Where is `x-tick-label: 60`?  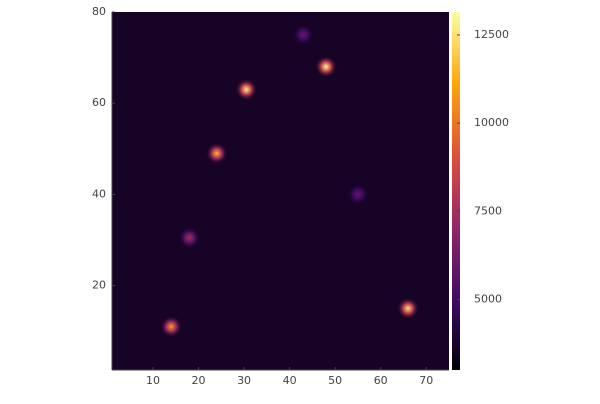 x-tick-label: 60 is located at coordinates (381, 380).